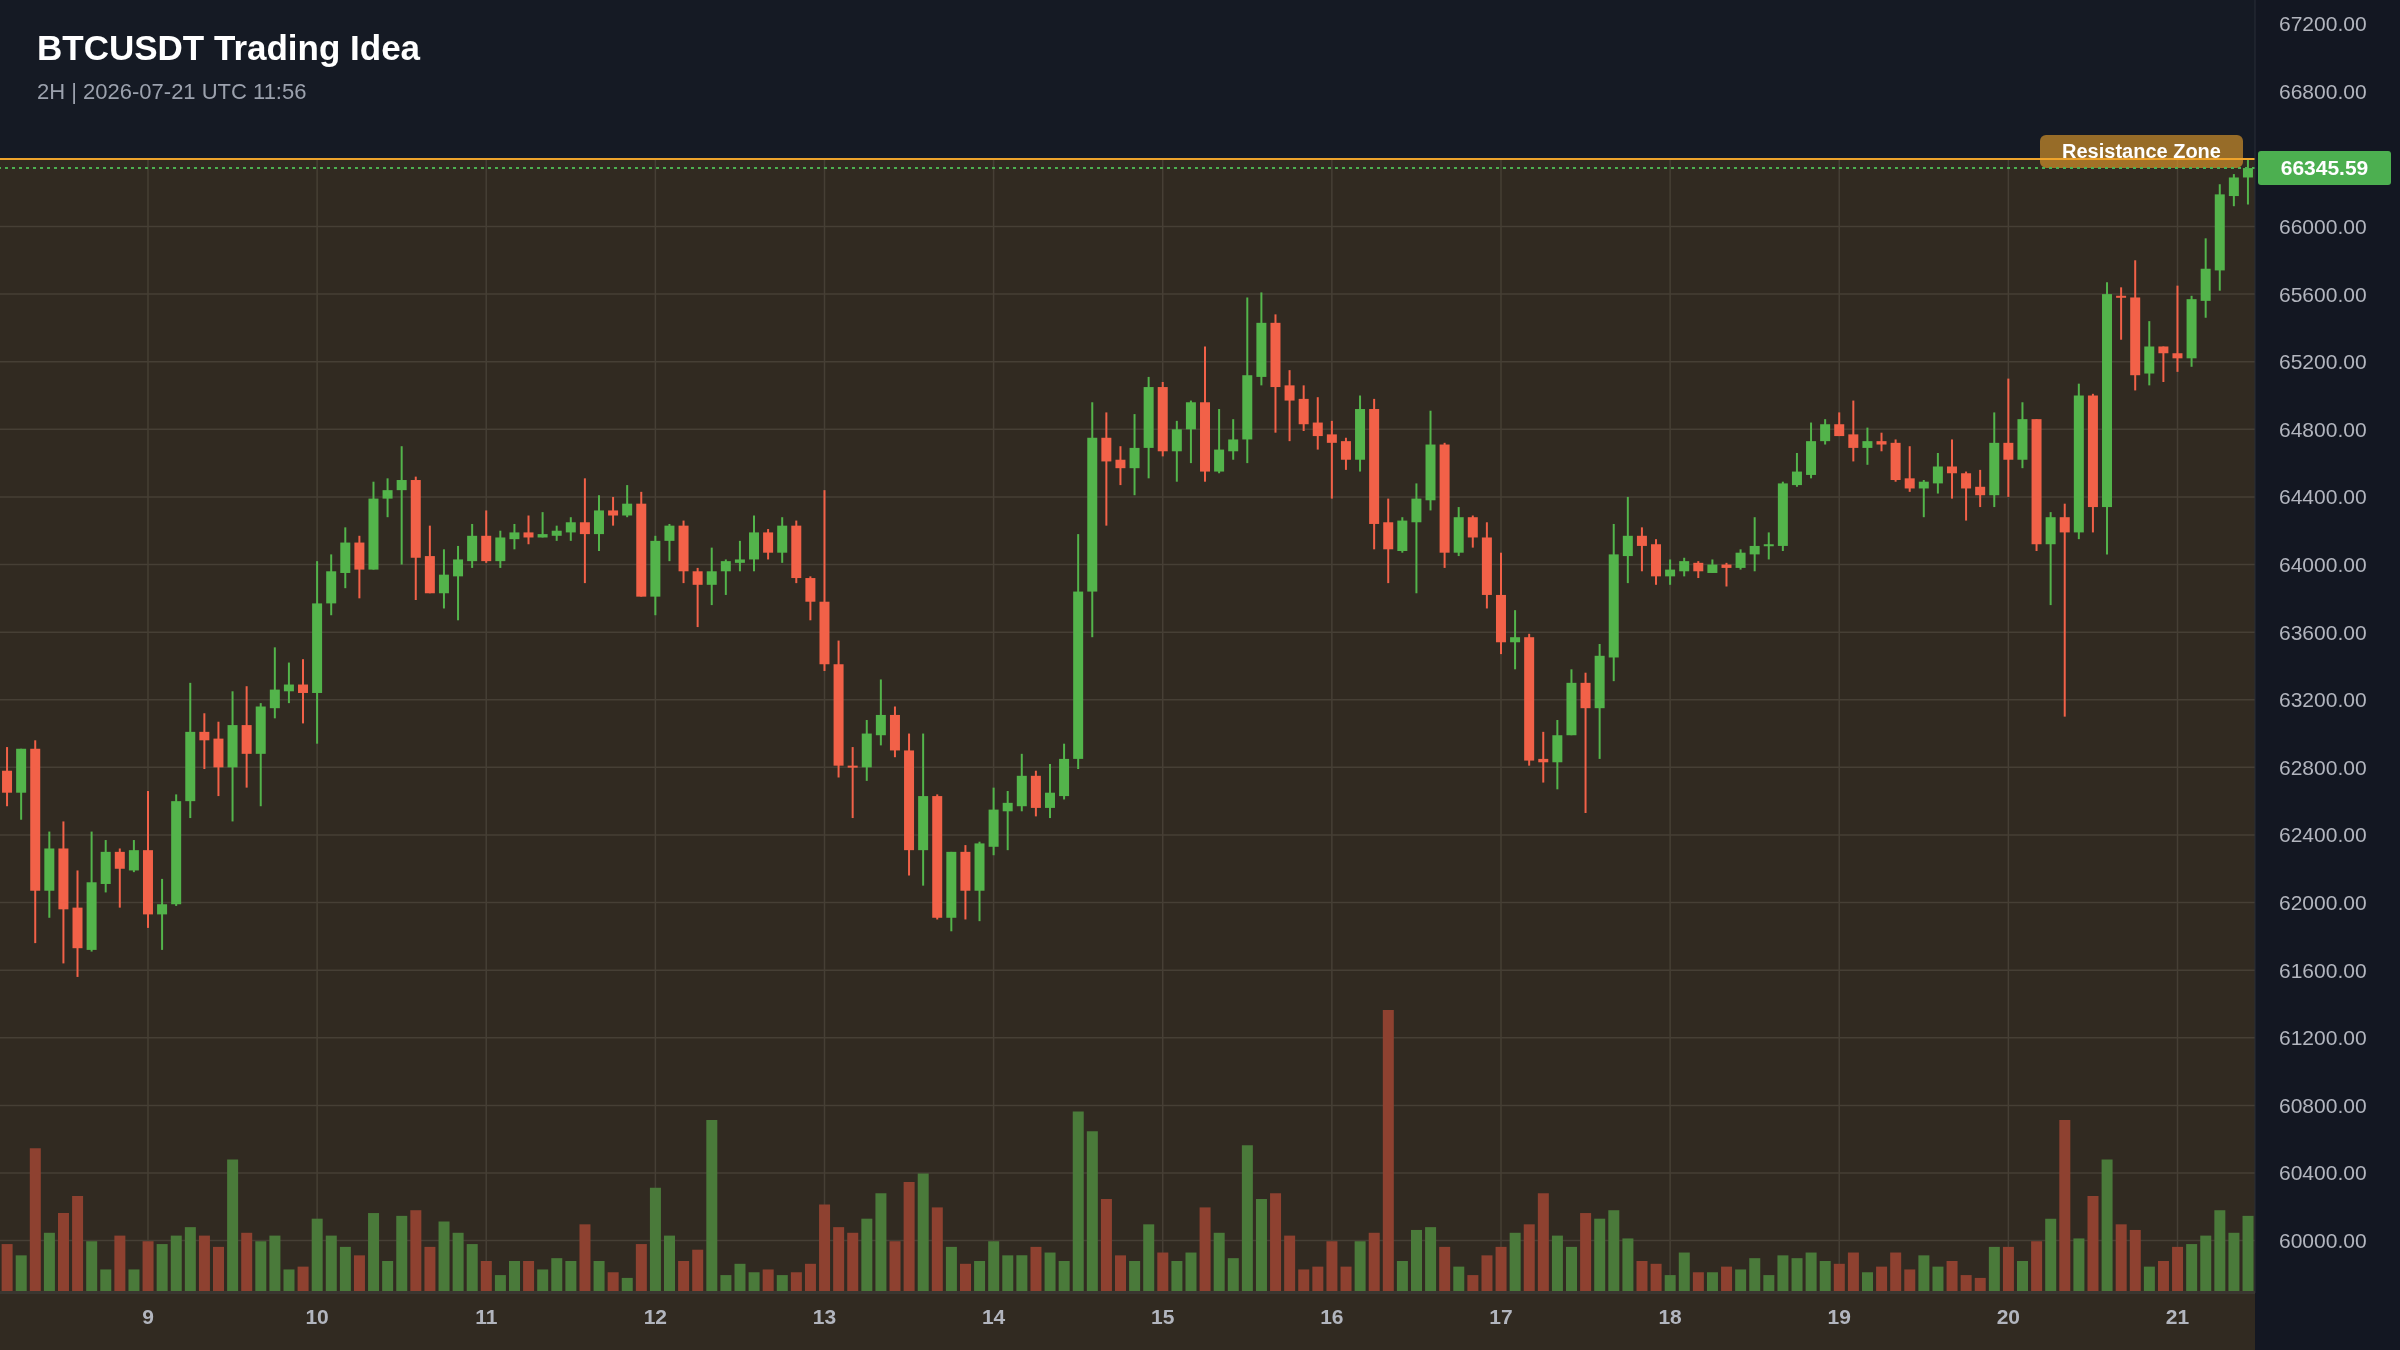  I want to click on x-tick-label: 19, so click(1839, 1316).